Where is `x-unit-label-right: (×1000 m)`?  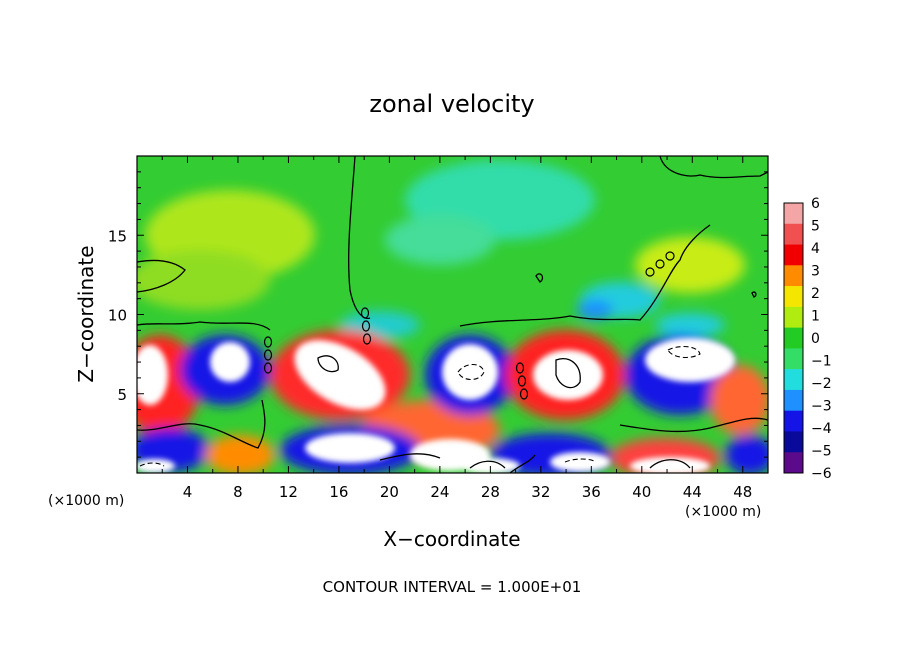 x-unit-label-right: (×1000 m) is located at coordinates (723, 512).